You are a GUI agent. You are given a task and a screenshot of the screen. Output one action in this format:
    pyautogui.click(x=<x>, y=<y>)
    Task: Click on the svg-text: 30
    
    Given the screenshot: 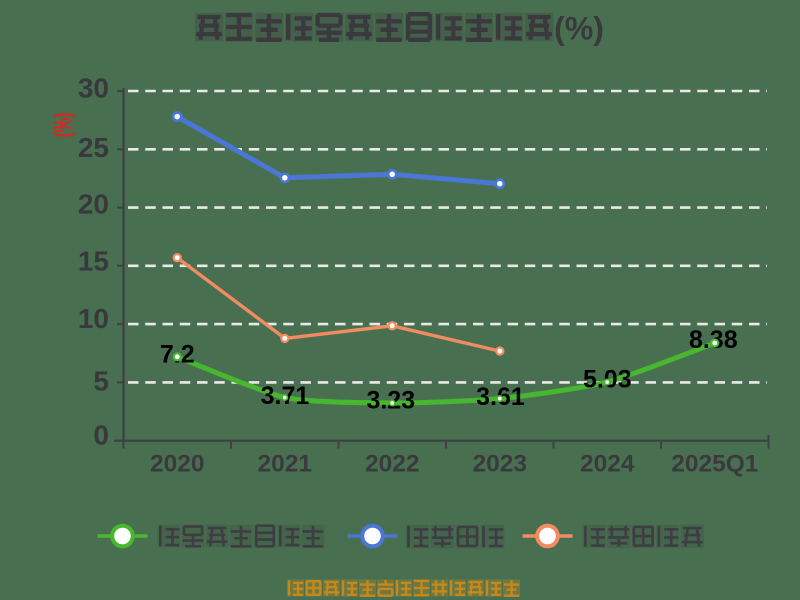 What is the action you would take?
    pyautogui.click(x=93, y=88)
    